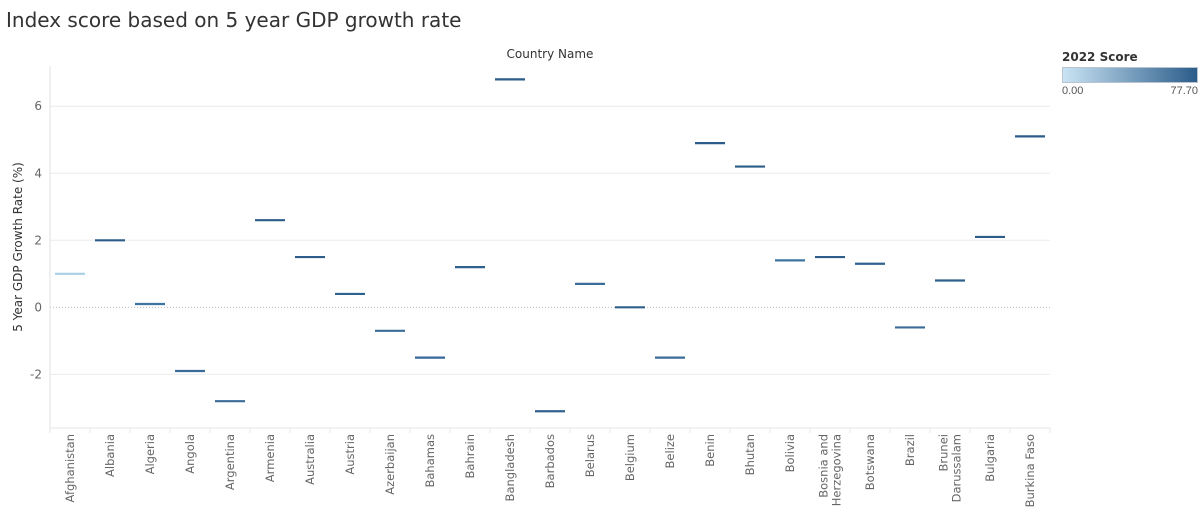 The width and height of the screenshot is (1200, 508). I want to click on color-legend: 2022 Score 0.00 77.70, so click(1130, 73).